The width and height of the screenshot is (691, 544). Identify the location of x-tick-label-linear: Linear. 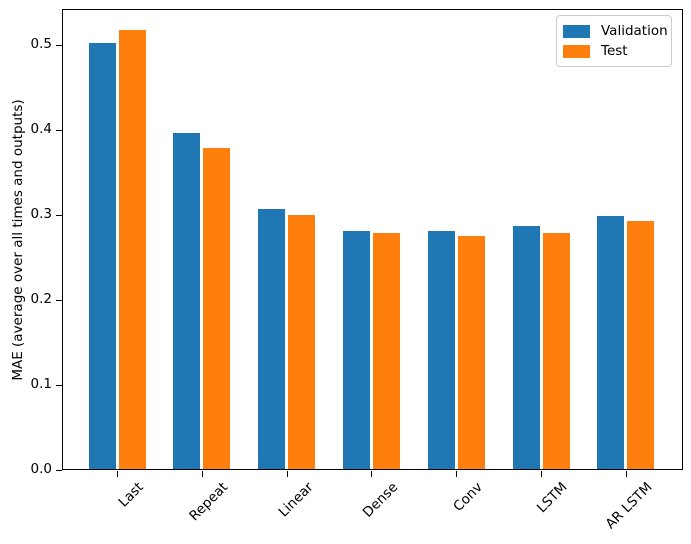
(296, 500).